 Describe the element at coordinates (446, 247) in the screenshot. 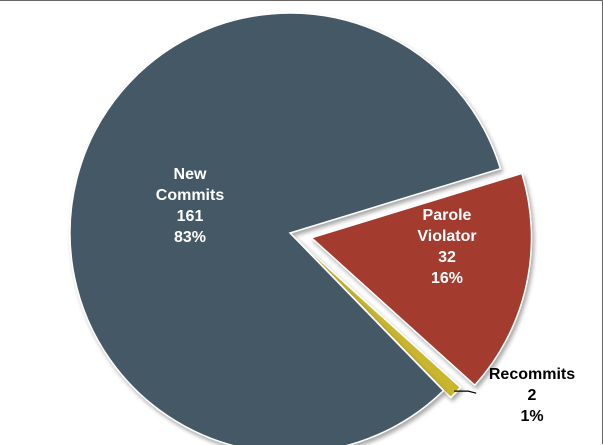

I see `slice-label-parole-violator: Parole Violator 32 16%` at that location.